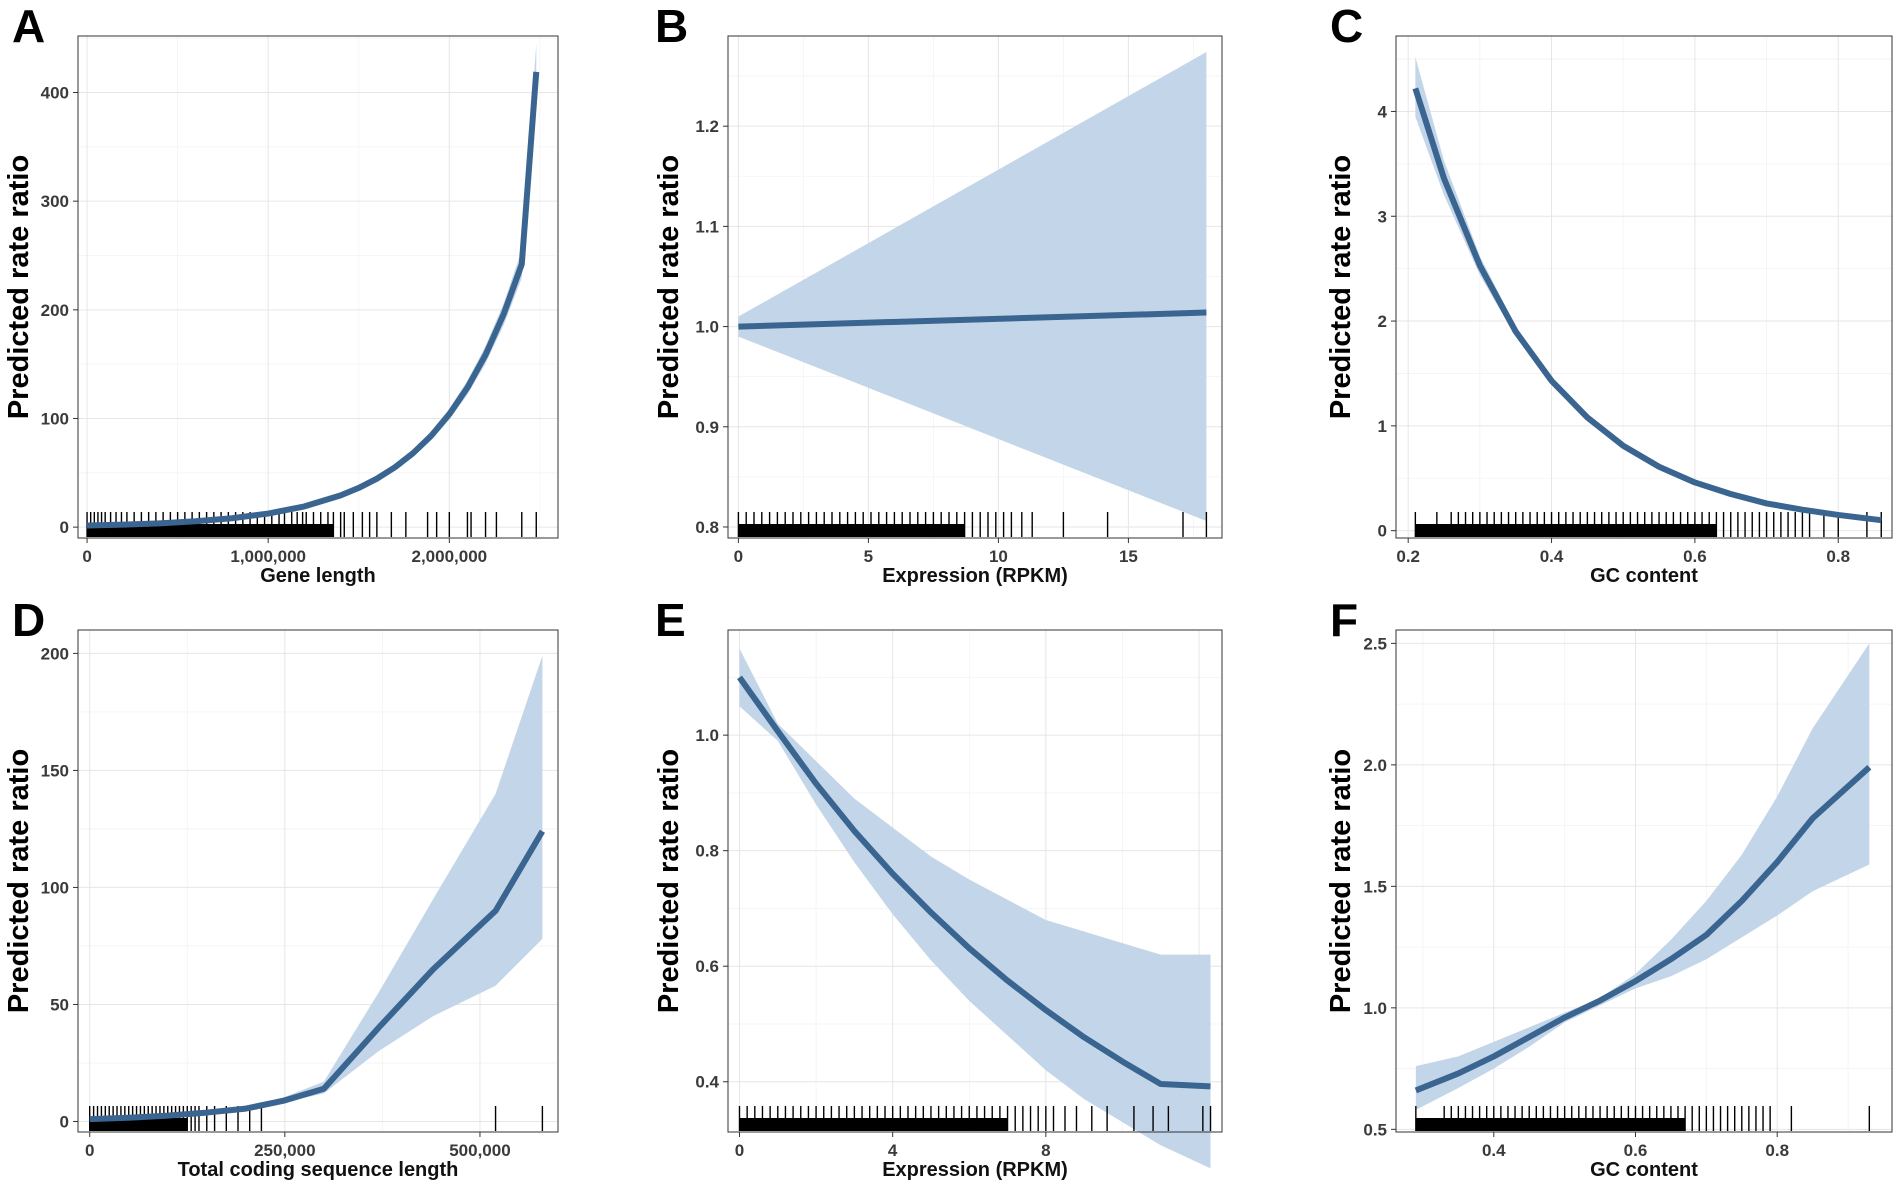 The image size is (1902, 1181). Describe the element at coordinates (1344, 620) in the screenshot. I see `panel-letter: F` at that location.